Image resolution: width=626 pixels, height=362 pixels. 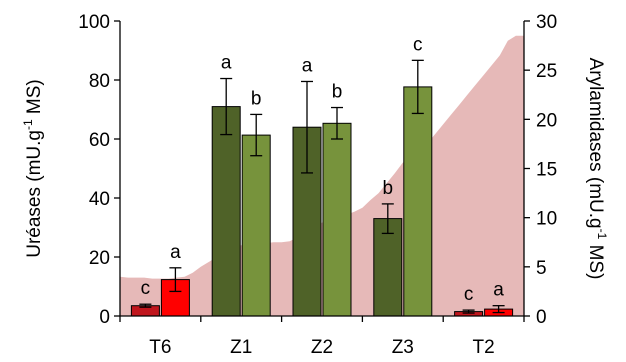 What do you see at coordinates (541, 317) in the screenshot?
I see `right-tick-label: 0` at bounding box center [541, 317].